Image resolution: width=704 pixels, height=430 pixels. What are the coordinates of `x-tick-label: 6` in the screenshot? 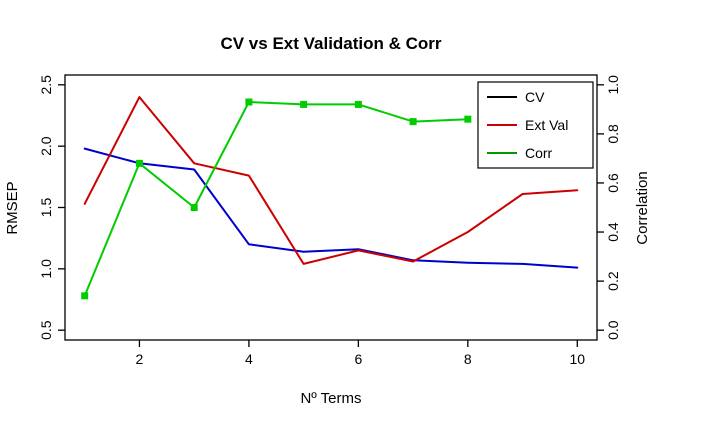 It's located at (358, 359).